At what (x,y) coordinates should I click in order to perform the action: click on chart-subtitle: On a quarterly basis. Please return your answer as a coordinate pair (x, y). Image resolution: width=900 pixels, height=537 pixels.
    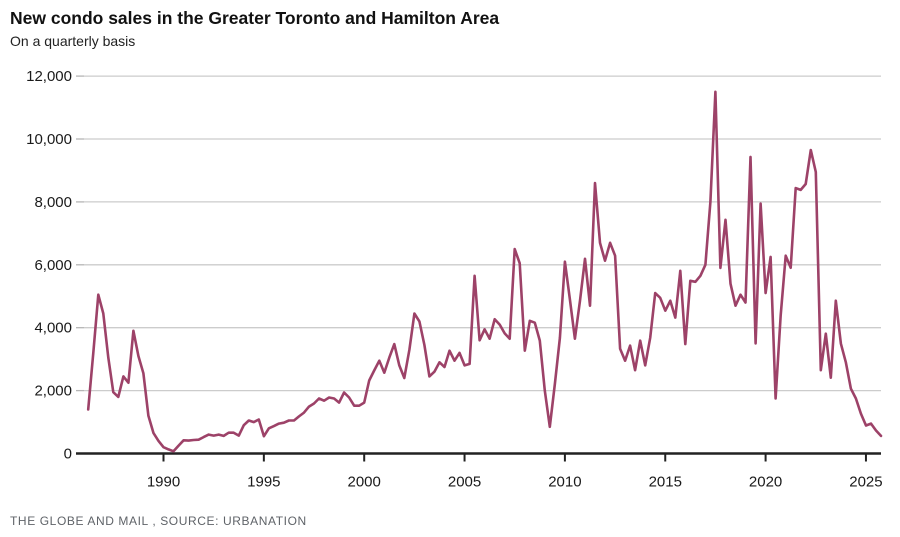
    Looking at the image, I should click on (73, 41).